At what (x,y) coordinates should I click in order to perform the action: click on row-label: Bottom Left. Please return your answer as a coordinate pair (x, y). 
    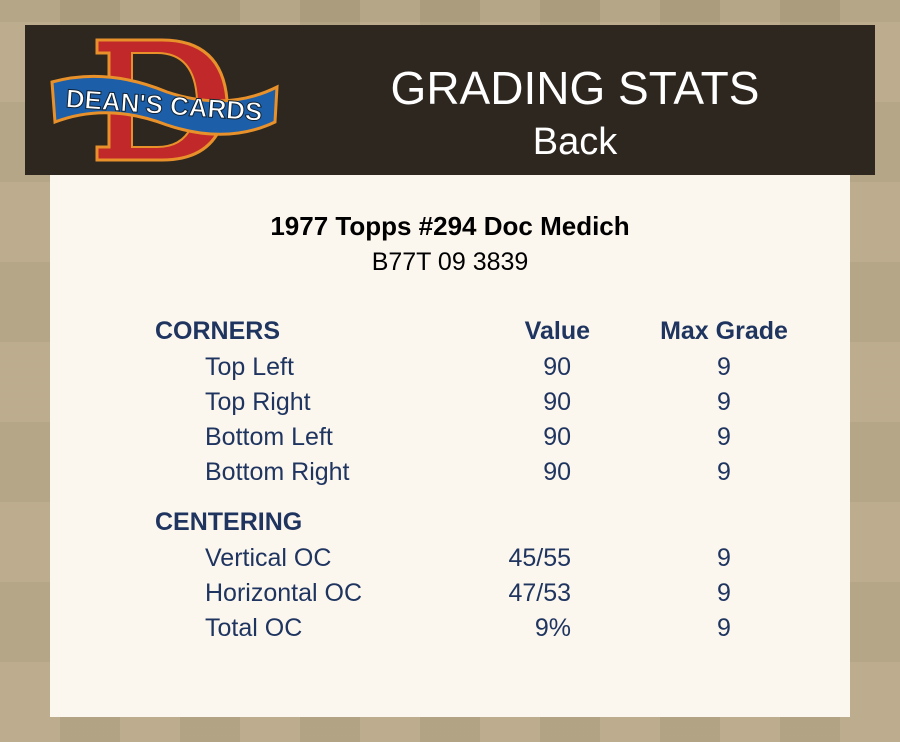
    Looking at the image, I should click on (269, 437).